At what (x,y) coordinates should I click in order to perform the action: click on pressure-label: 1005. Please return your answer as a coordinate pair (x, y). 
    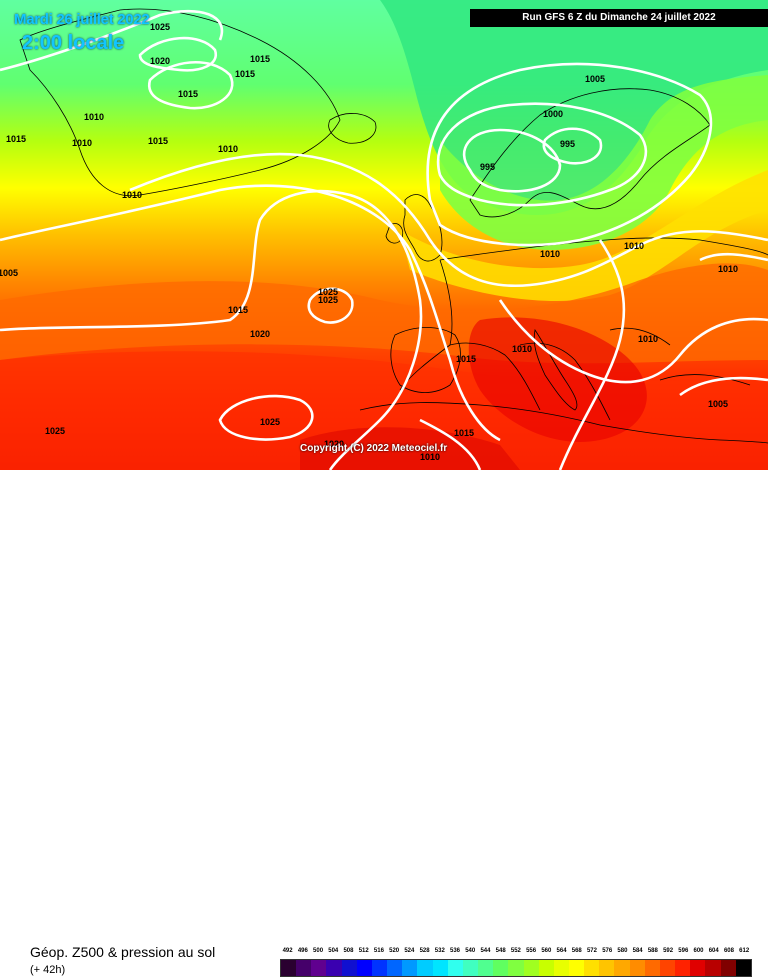
    Looking at the image, I should click on (718, 404).